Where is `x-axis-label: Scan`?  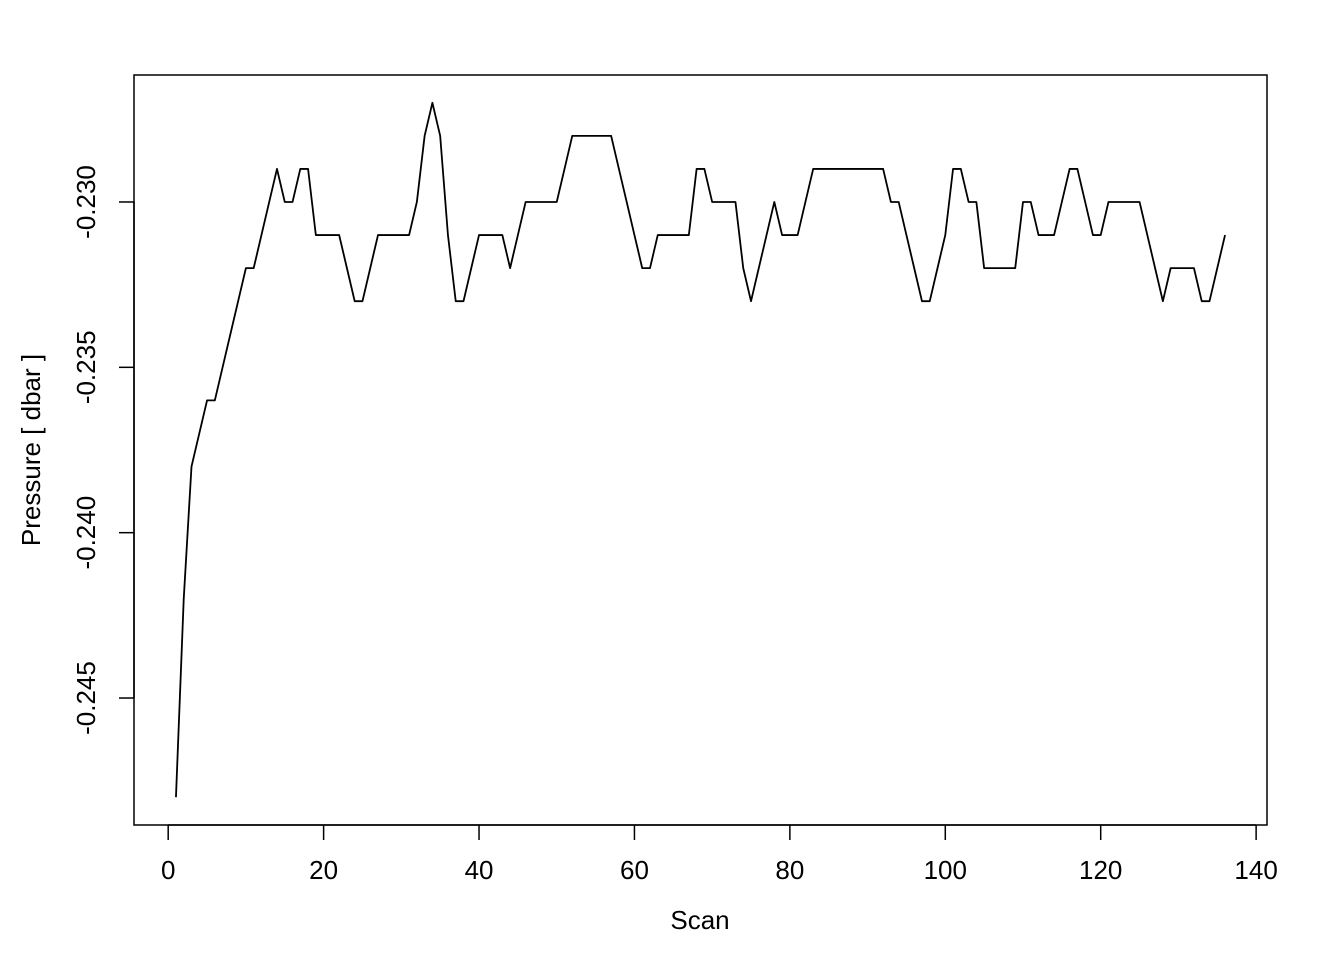 x-axis-label: Scan is located at coordinates (699, 920).